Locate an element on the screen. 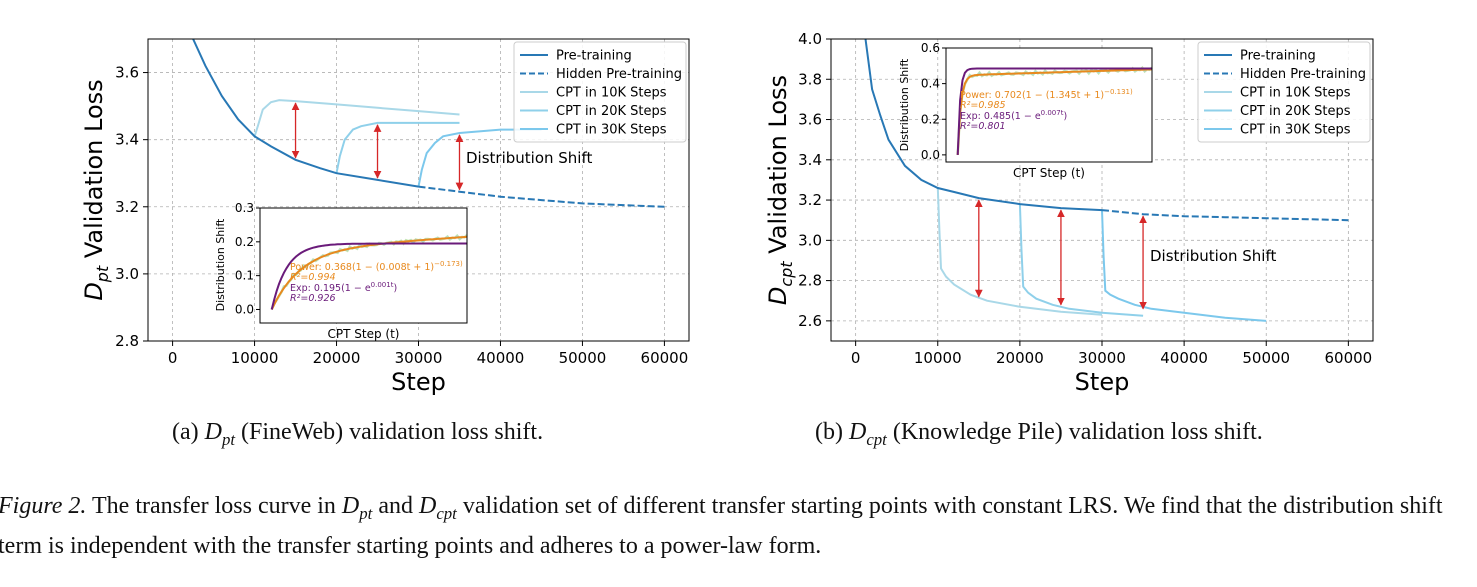 Image resolution: width=1477 pixels, height=587 pixels. x-tick-label: 40000 is located at coordinates (1184, 358).